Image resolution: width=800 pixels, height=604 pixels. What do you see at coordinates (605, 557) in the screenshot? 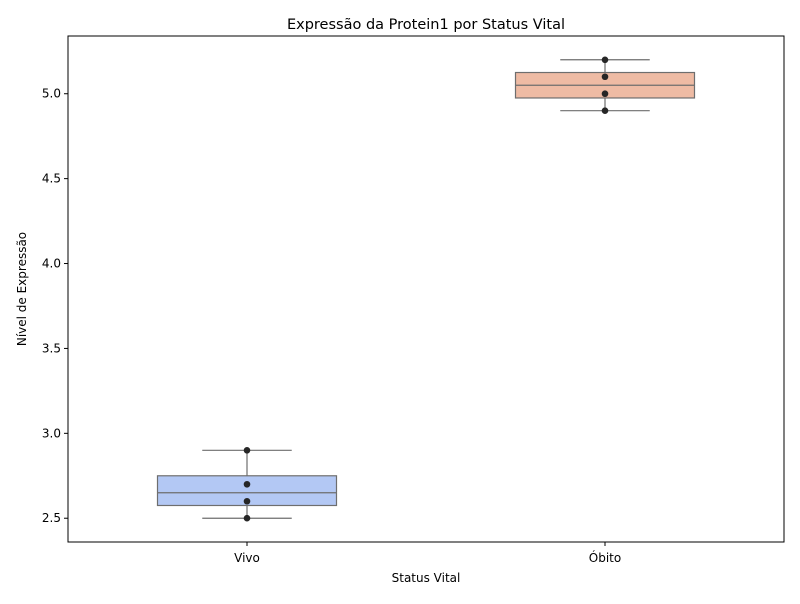
I see `x-tick-label: Óbito` at bounding box center [605, 557].